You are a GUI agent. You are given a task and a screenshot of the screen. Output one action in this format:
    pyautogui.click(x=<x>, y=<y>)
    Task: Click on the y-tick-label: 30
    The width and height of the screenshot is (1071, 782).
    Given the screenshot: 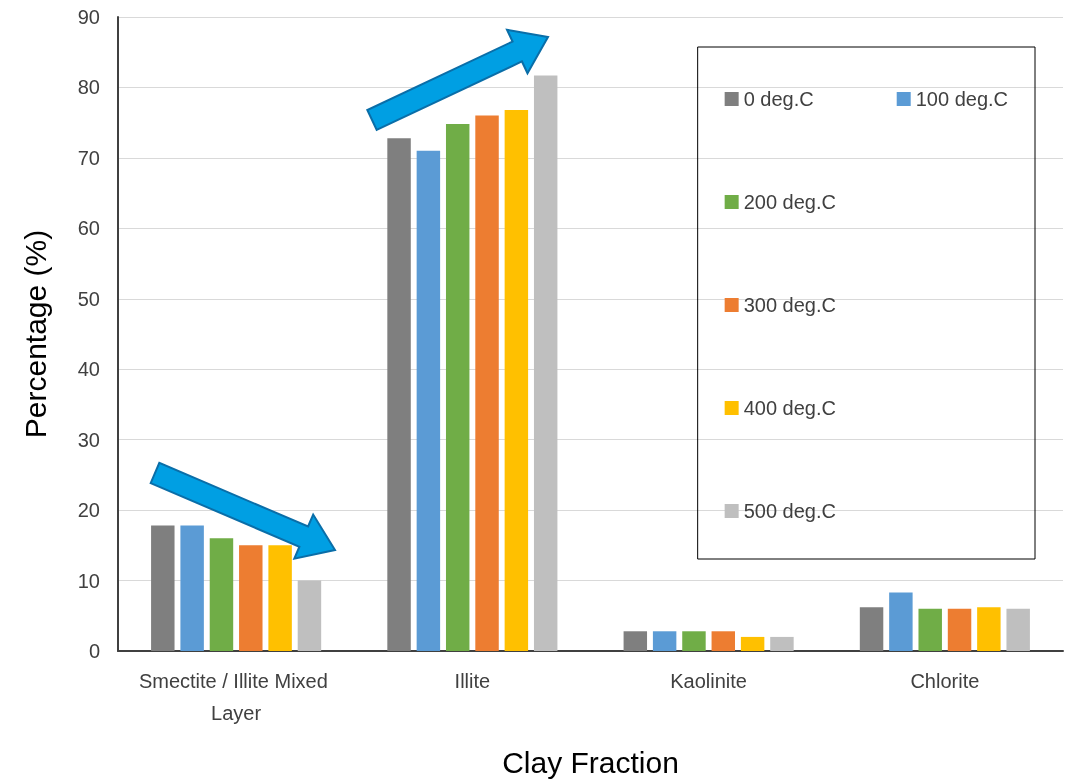 What is the action you would take?
    pyautogui.click(x=88, y=439)
    